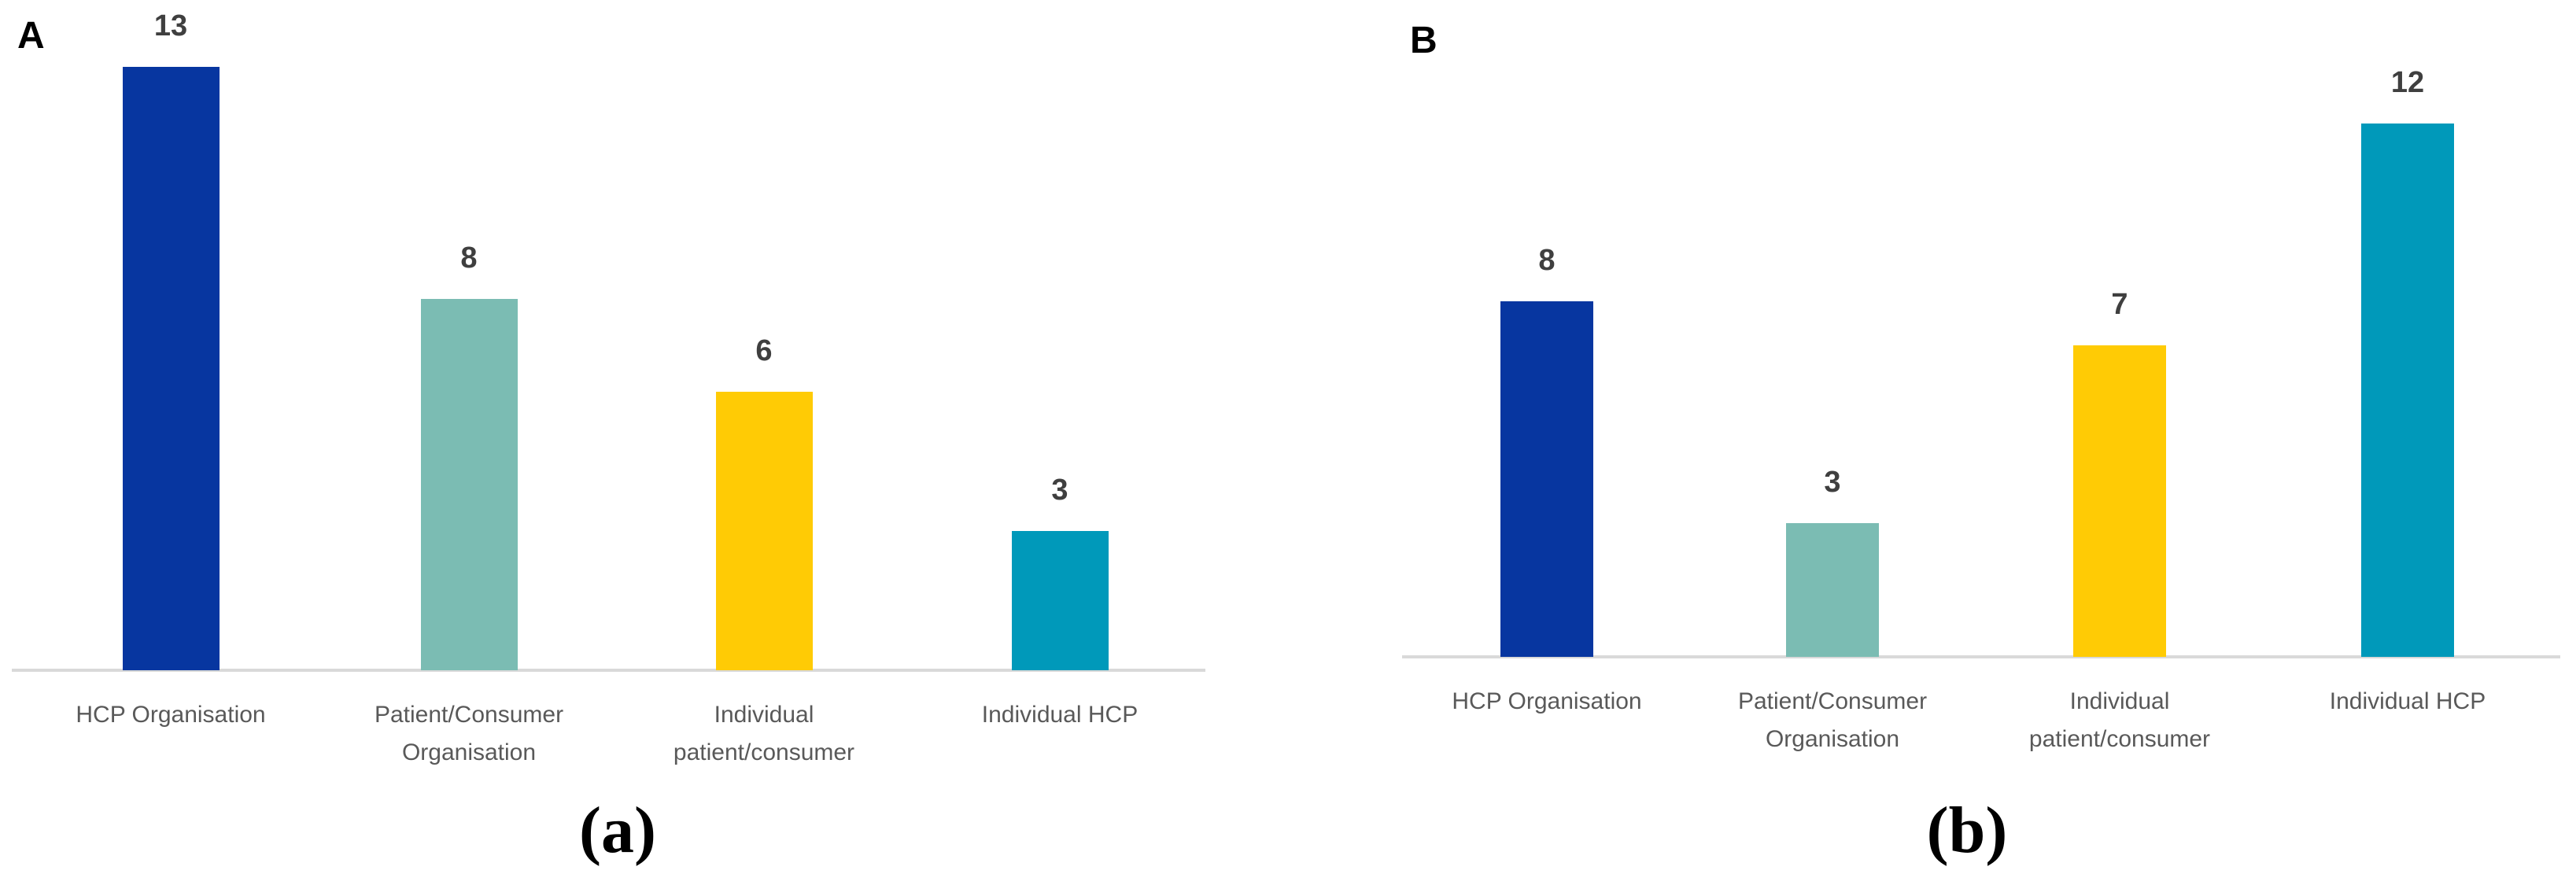 The image size is (2576, 885). I want to click on panel-a-category-label-patient-consumer-organisation: Patient/Consumer Organisation, so click(469, 734).